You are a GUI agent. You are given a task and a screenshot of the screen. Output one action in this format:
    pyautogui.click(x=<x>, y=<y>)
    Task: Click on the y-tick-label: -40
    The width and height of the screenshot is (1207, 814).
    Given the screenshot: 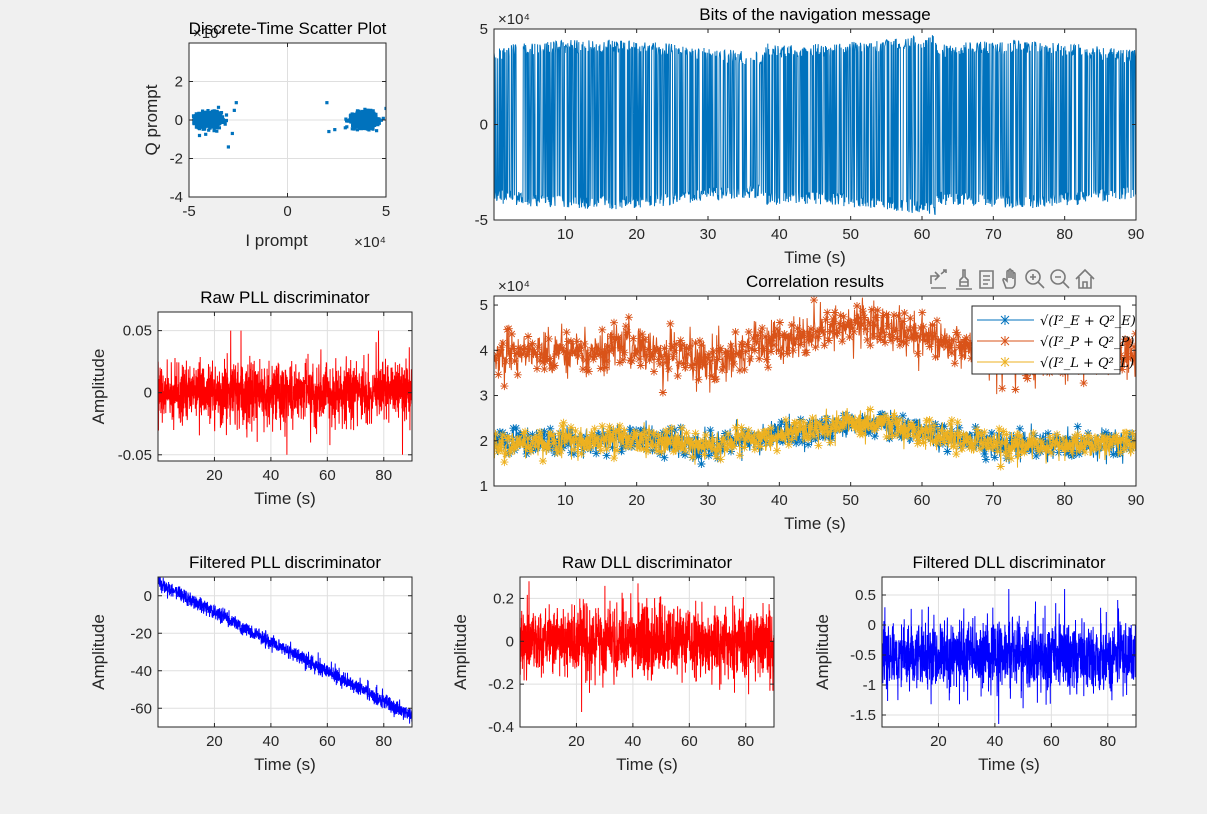 What is the action you would take?
    pyautogui.click(x=141, y=671)
    